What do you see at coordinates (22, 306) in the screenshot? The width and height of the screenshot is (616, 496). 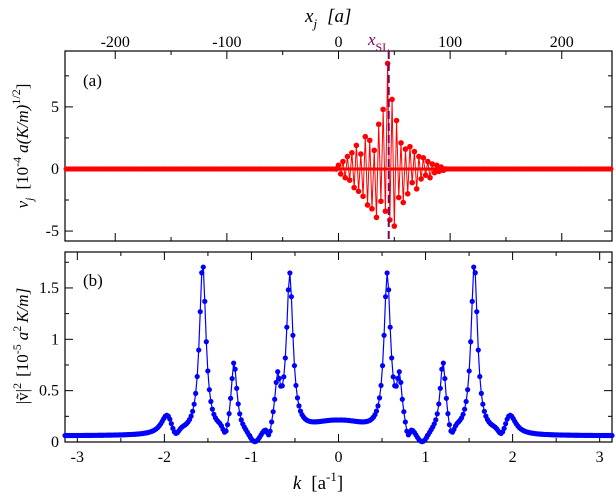 I see `panel-b-ylabel-tail: K/m]` at bounding box center [22, 306].